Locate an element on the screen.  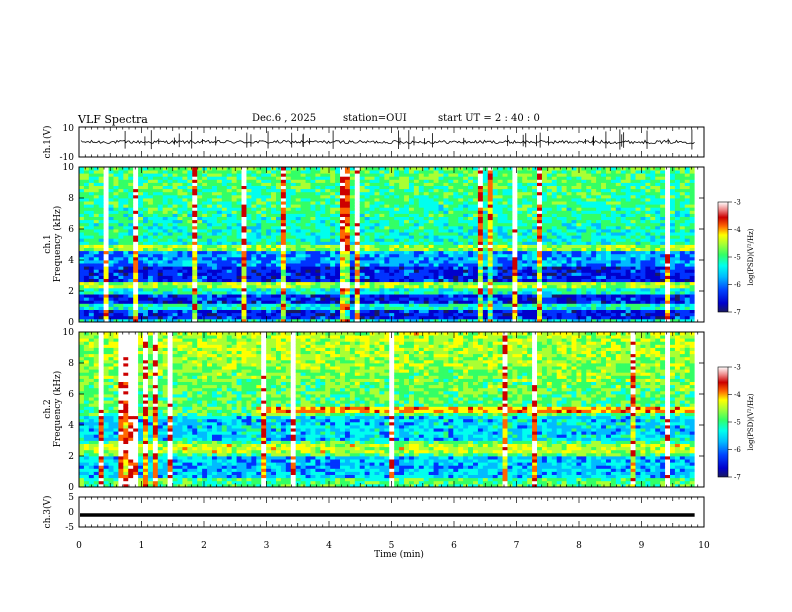
ch1-ytick-top: 10 is located at coordinates (69, 129).